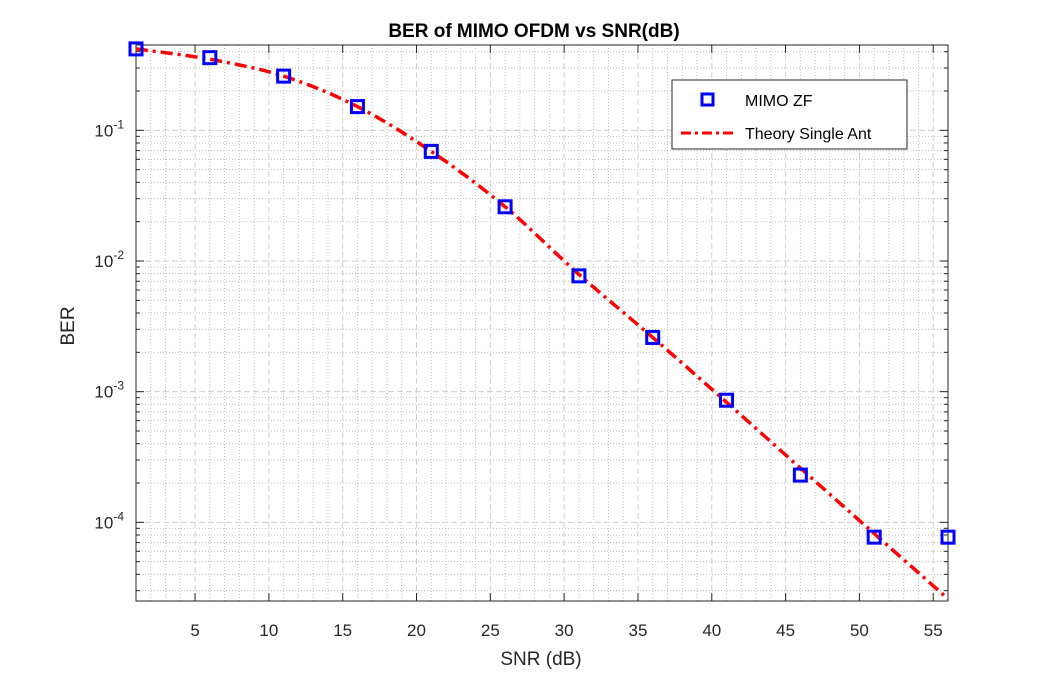 This screenshot has width=1050, height=675. What do you see at coordinates (638, 630) in the screenshot?
I see `x-tick-label: 35` at bounding box center [638, 630].